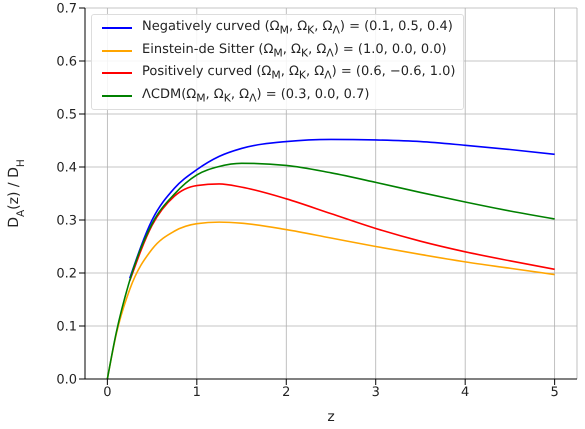 Image resolution: width=585 pixels, height=429 pixels. Describe the element at coordinates (66, 327) in the screenshot. I see `y-tick-label: 0.1` at that location.